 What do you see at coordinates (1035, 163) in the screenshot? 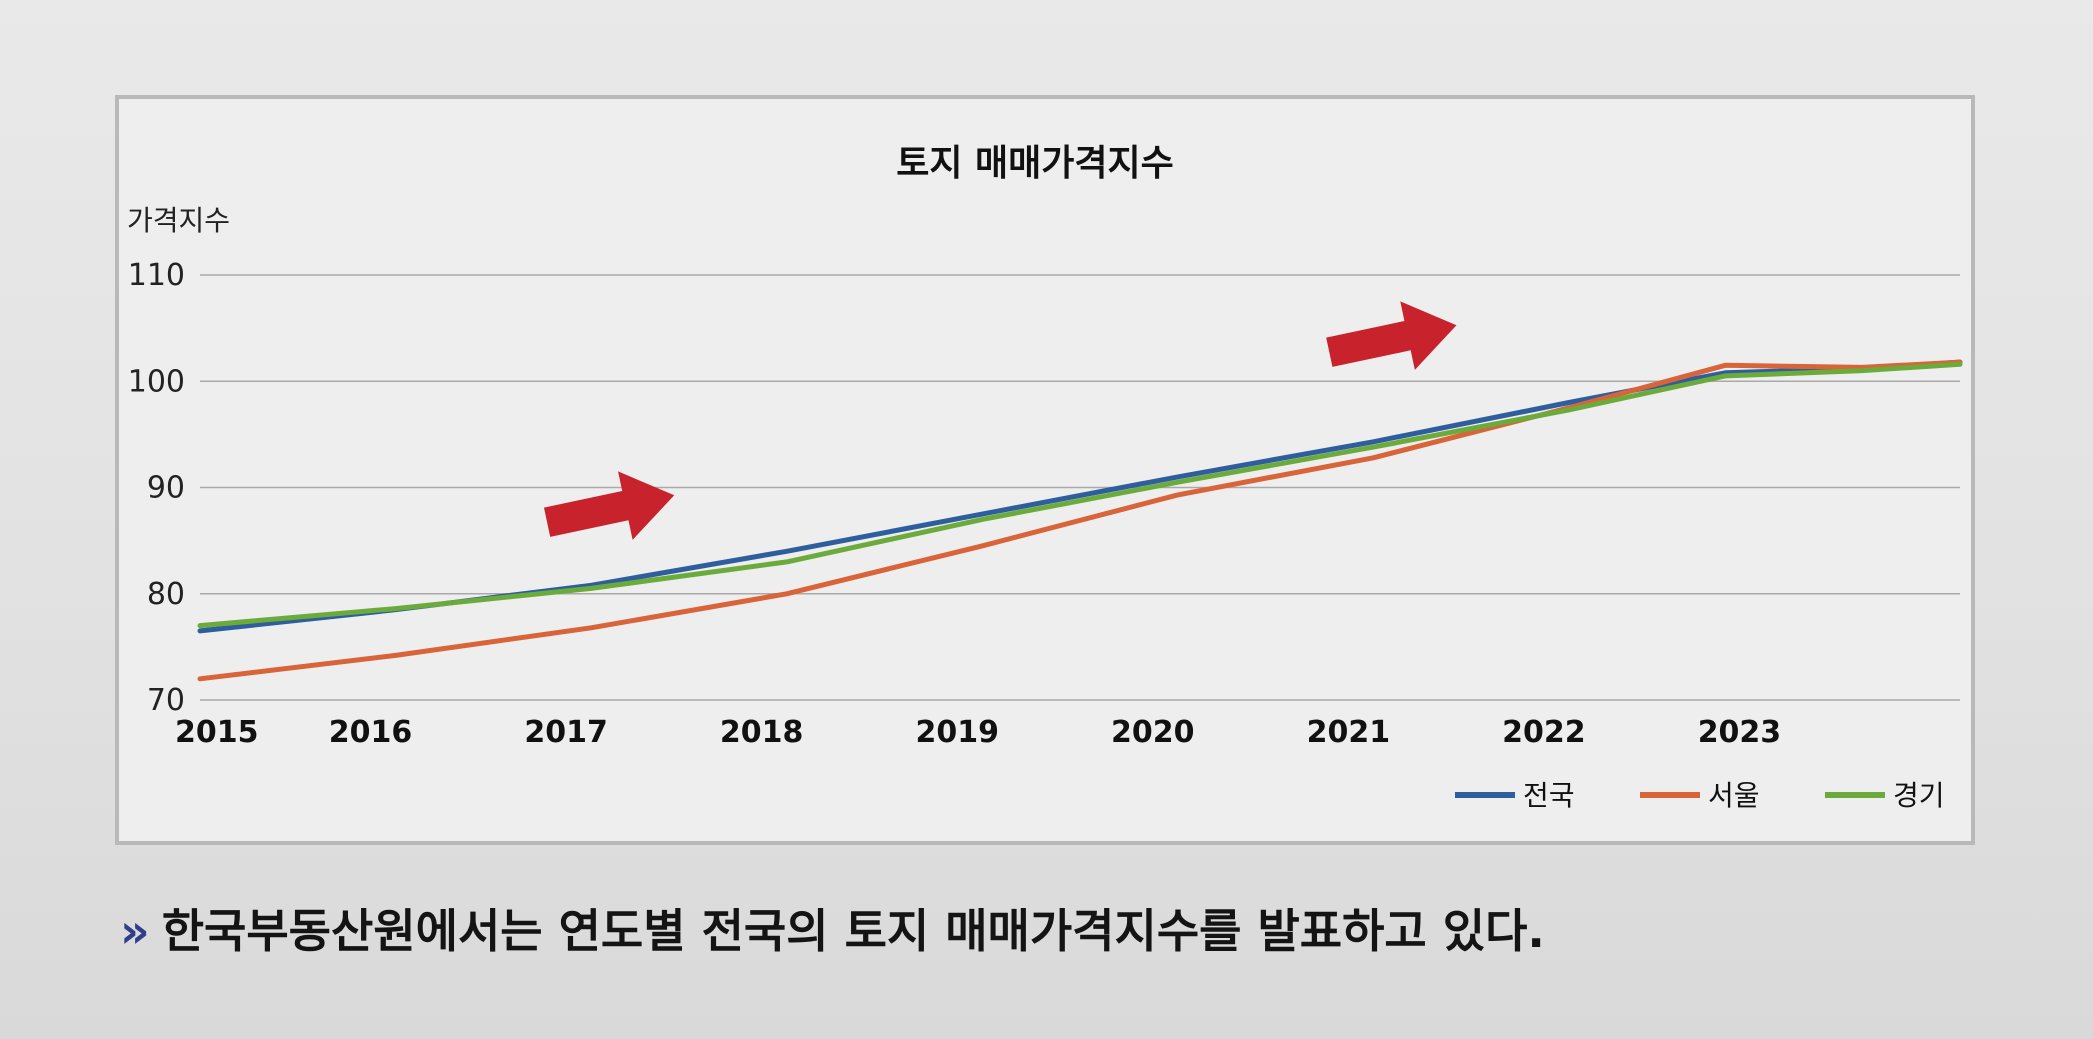
I see `chart-title: 토지 매매가격지수` at bounding box center [1035, 163].